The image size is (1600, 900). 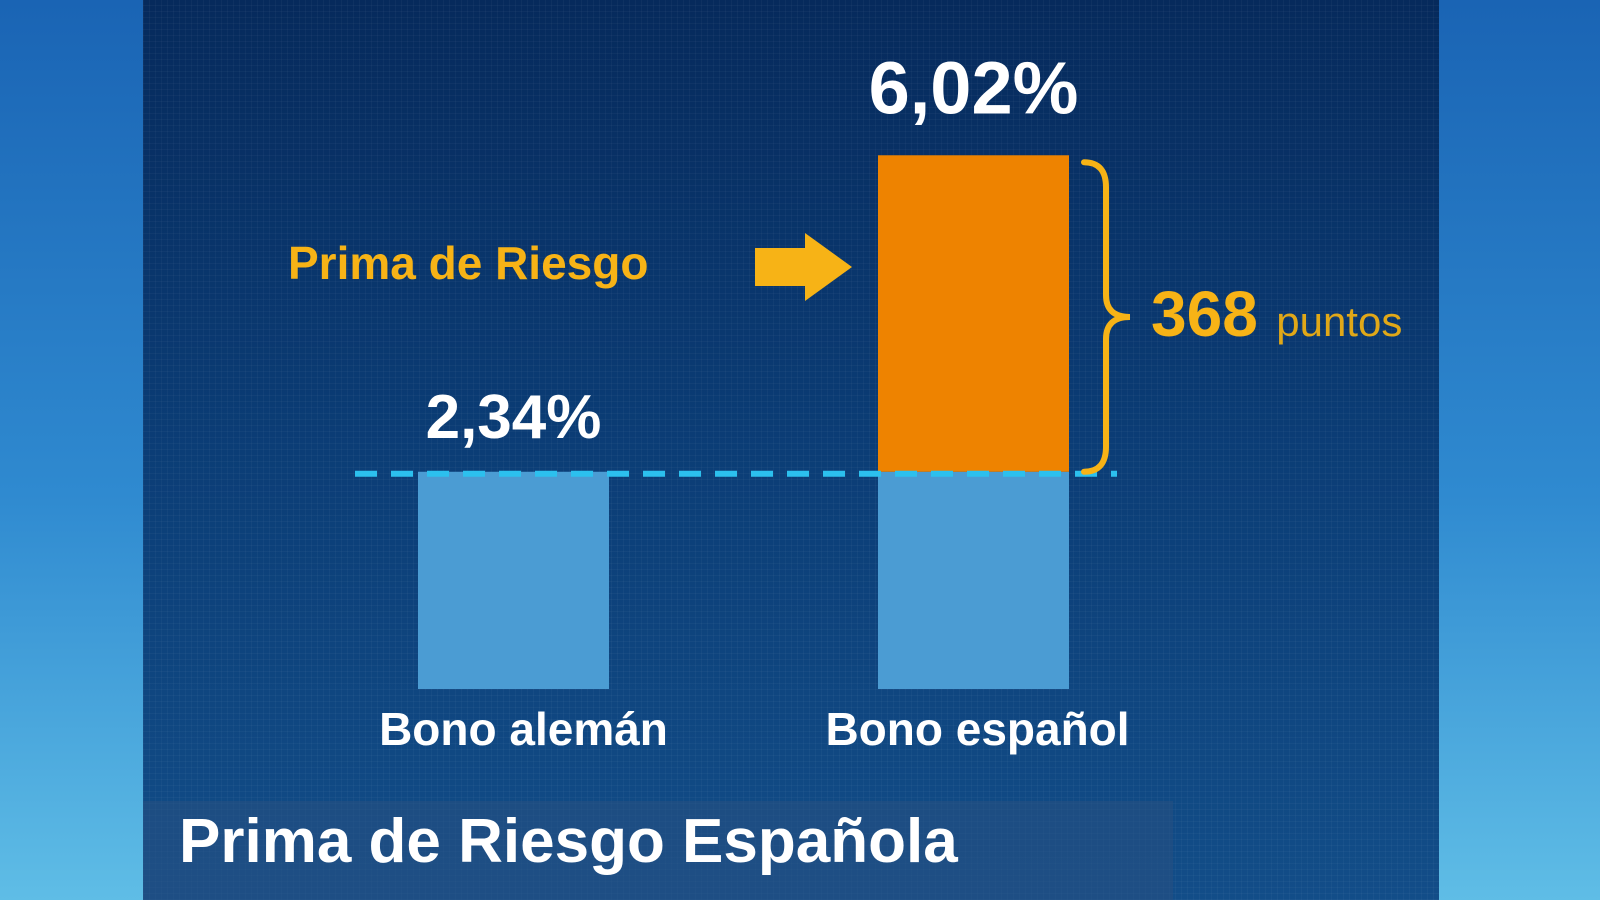 What do you see at coordinates (514, 417) in the screenshot?
I see `value-label-bono-aleman: 2,34%` at bounding box center [514, 417].